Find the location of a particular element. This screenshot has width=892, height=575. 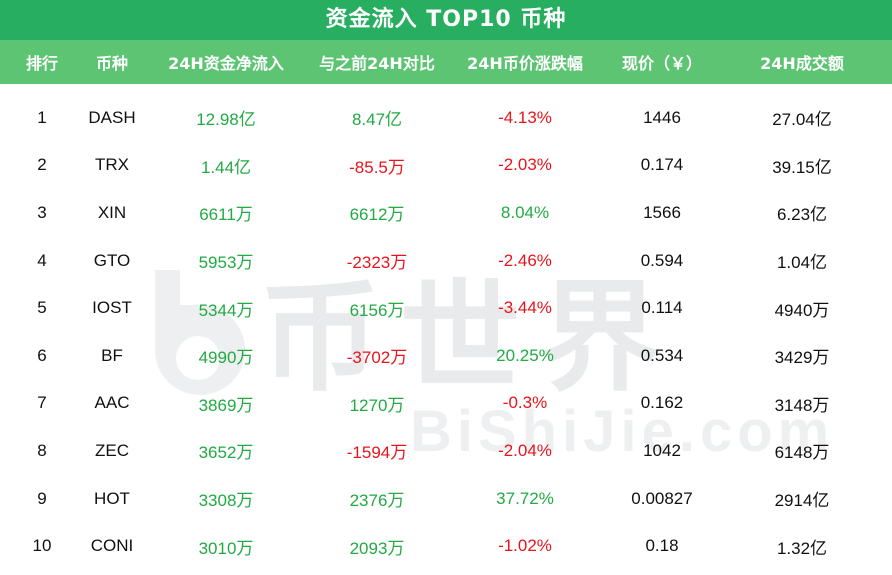

price-cell: 0.534 is located at coordinates (662, 355).